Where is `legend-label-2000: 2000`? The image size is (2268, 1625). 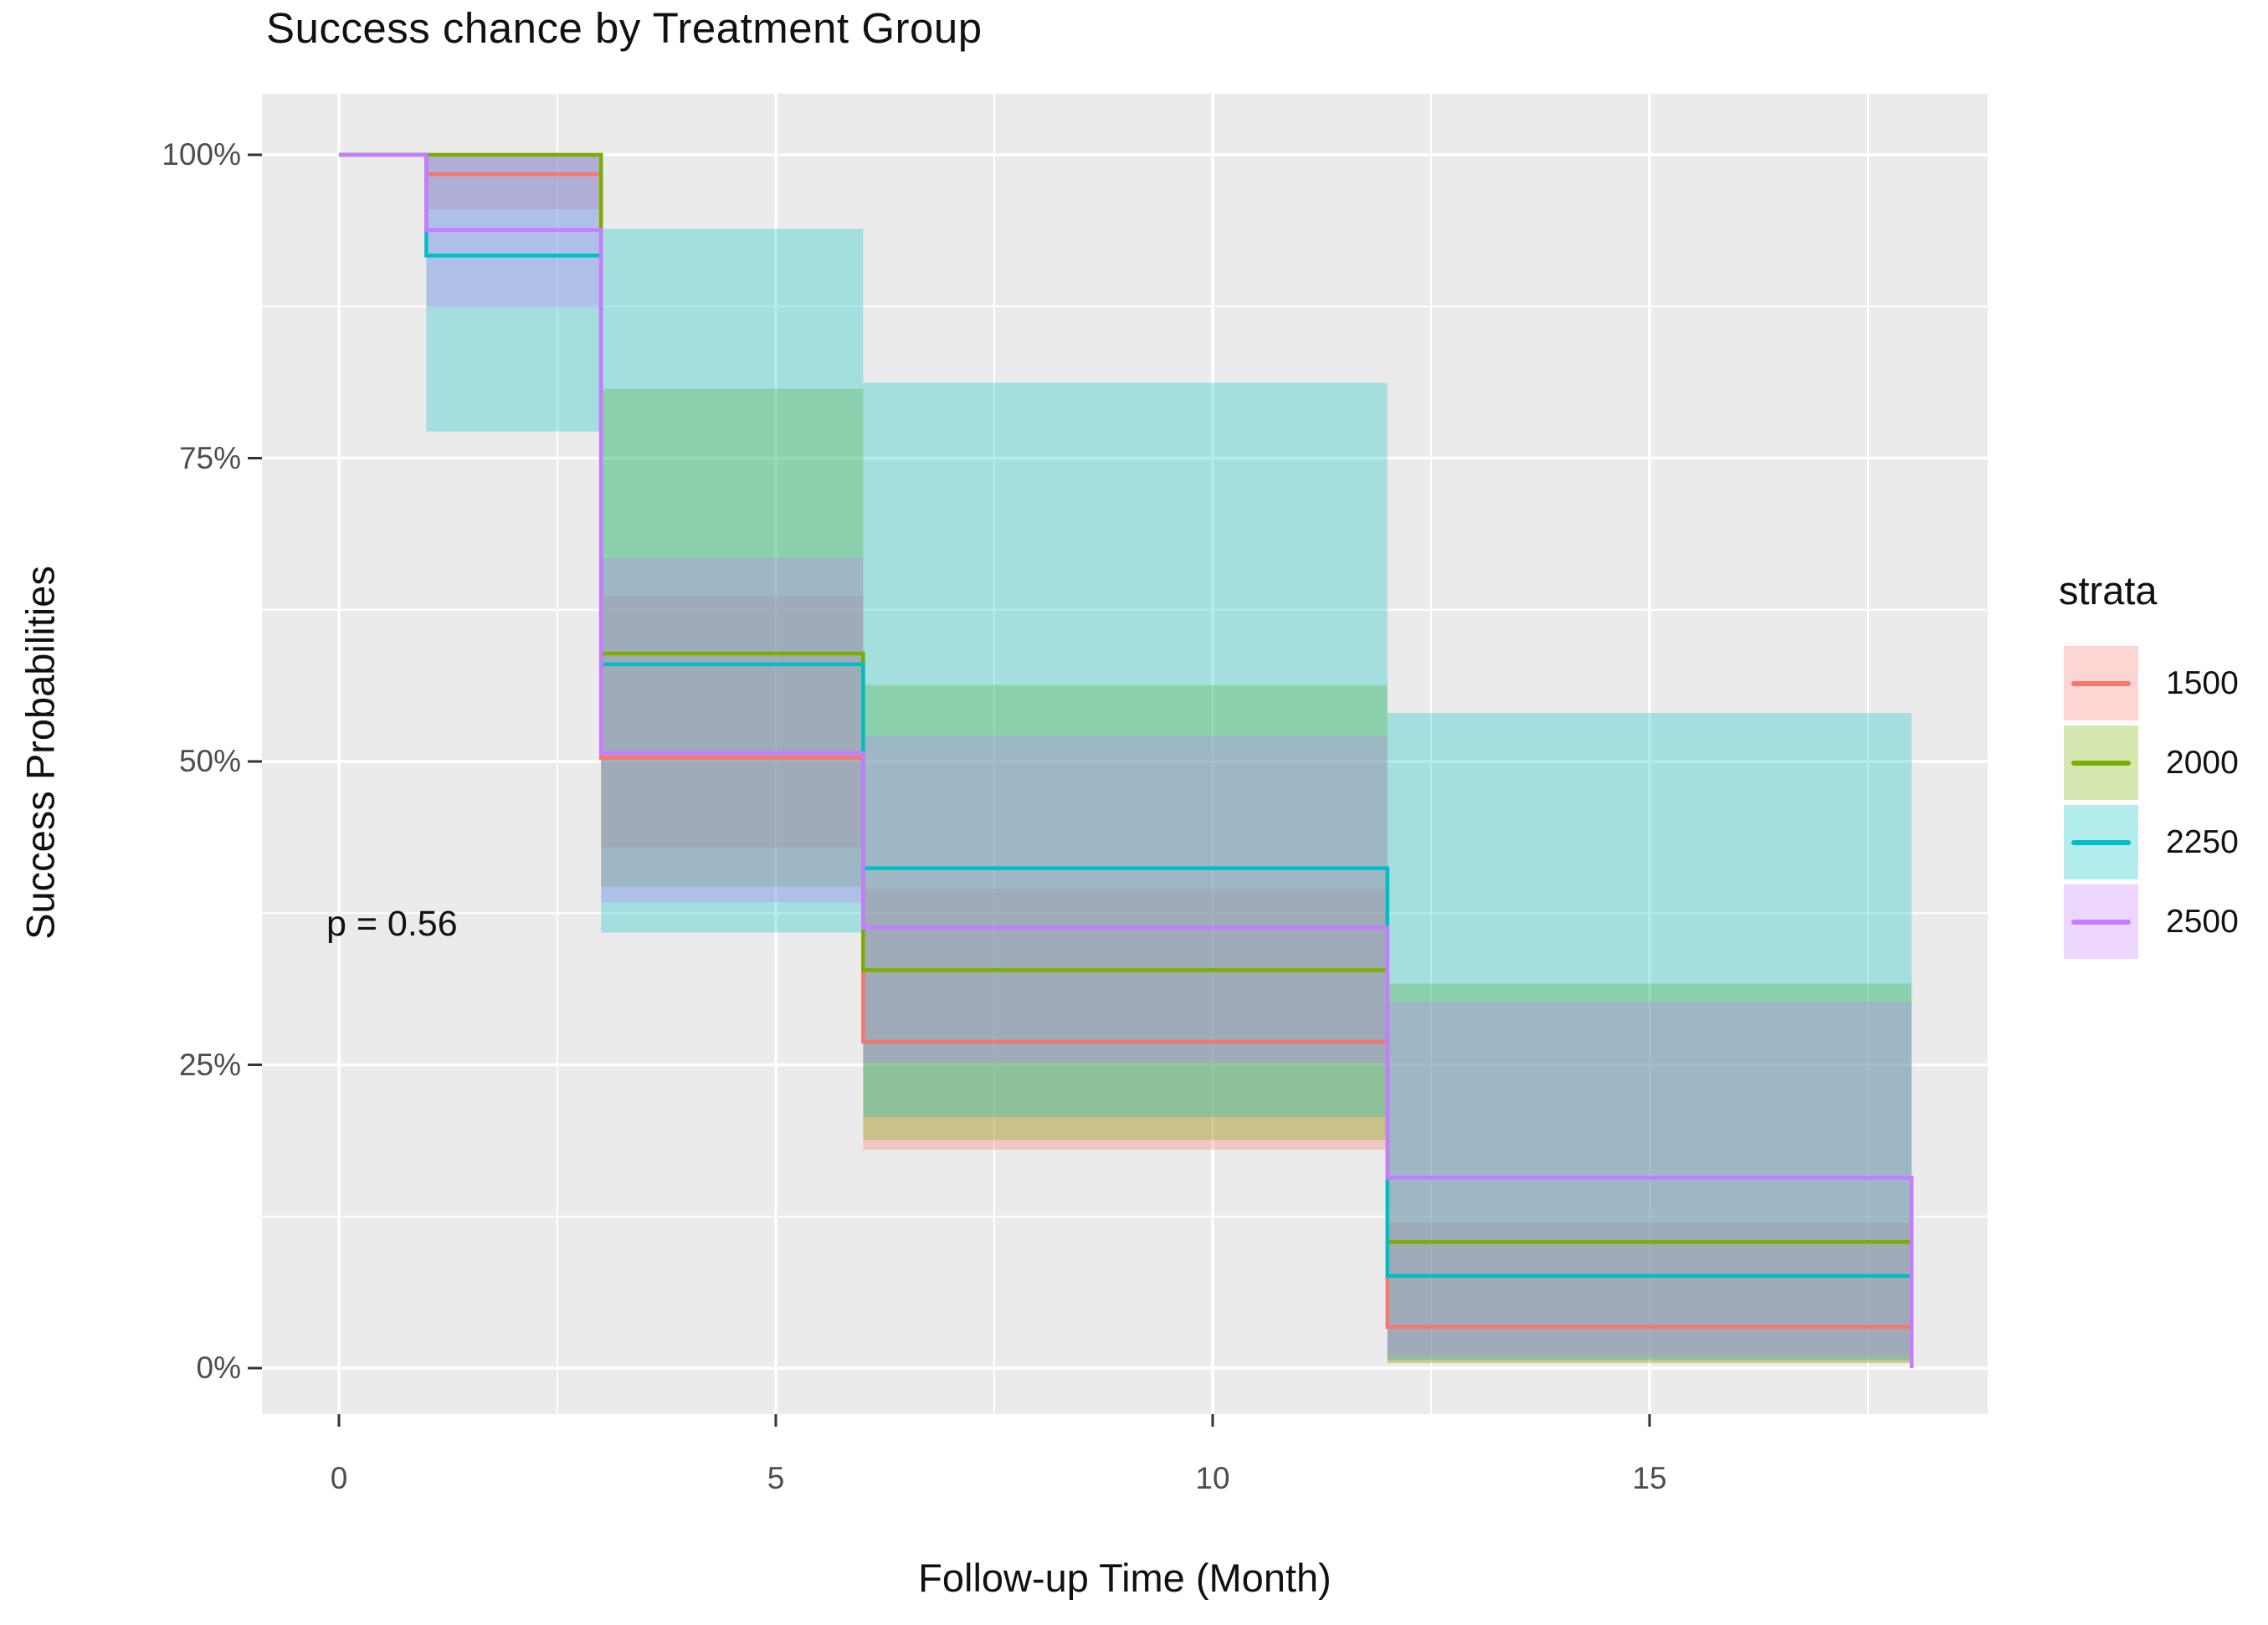
legend-label-2000: 2000 is located at coordinates (2203, 763).